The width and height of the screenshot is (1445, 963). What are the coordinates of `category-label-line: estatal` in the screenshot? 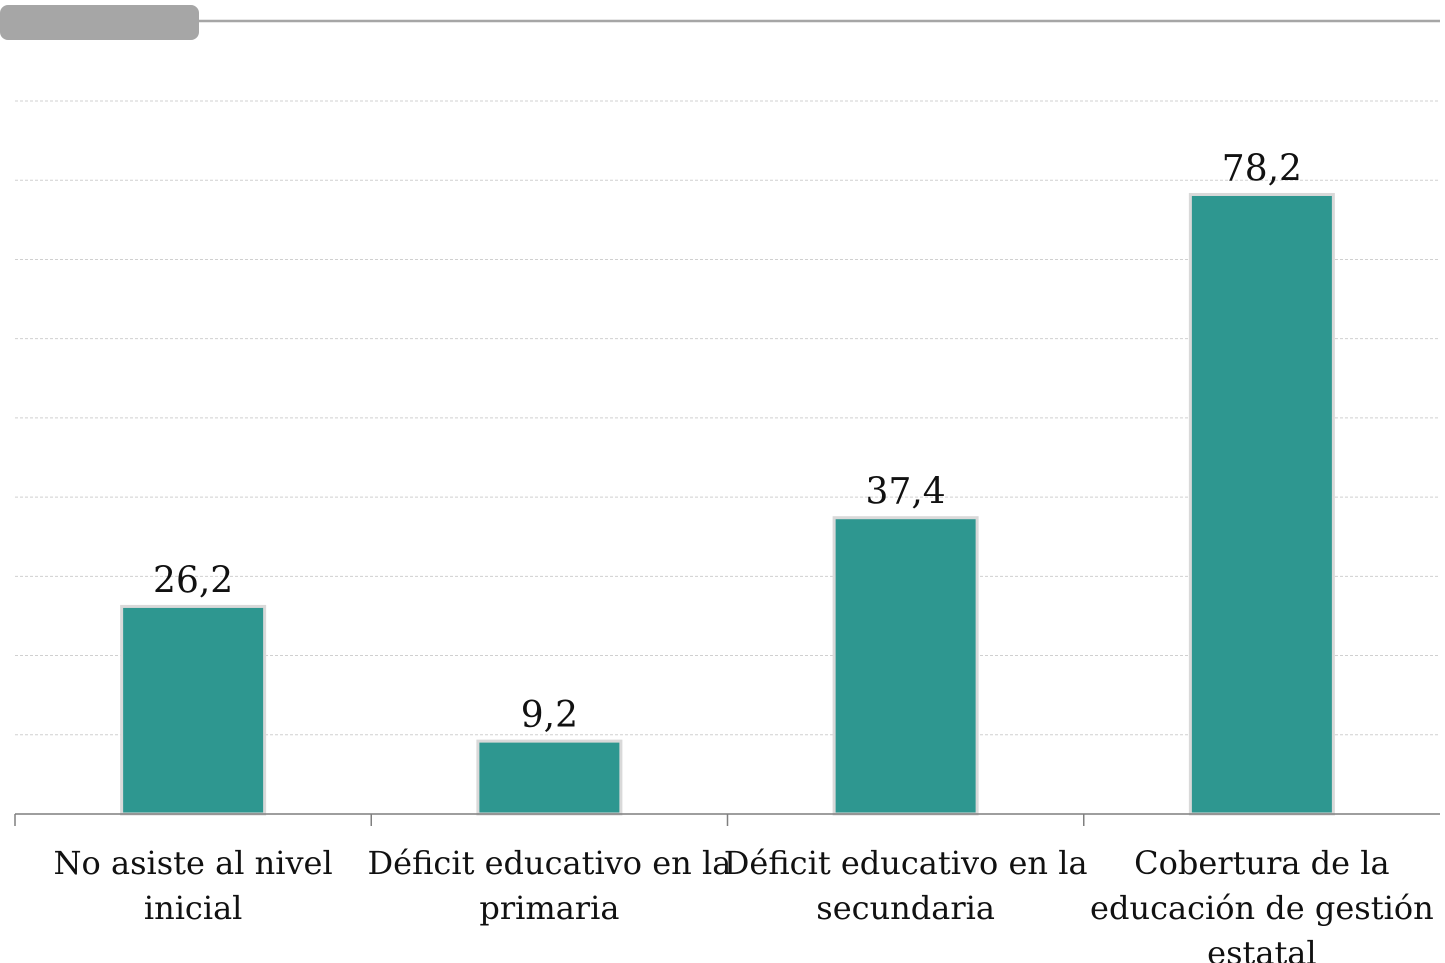 It's located at (1261, 948).